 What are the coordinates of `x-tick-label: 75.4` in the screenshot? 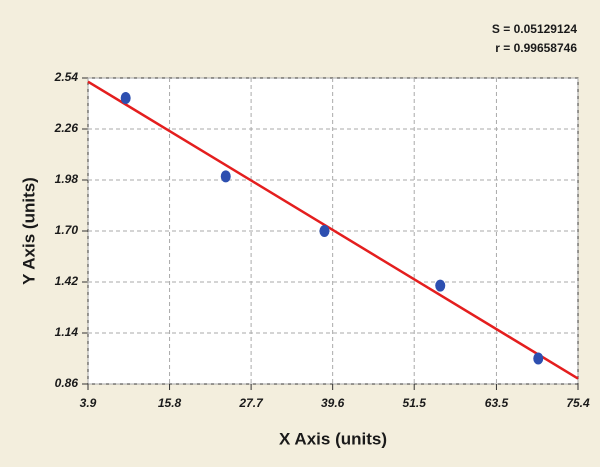 It's located at (578, 403).